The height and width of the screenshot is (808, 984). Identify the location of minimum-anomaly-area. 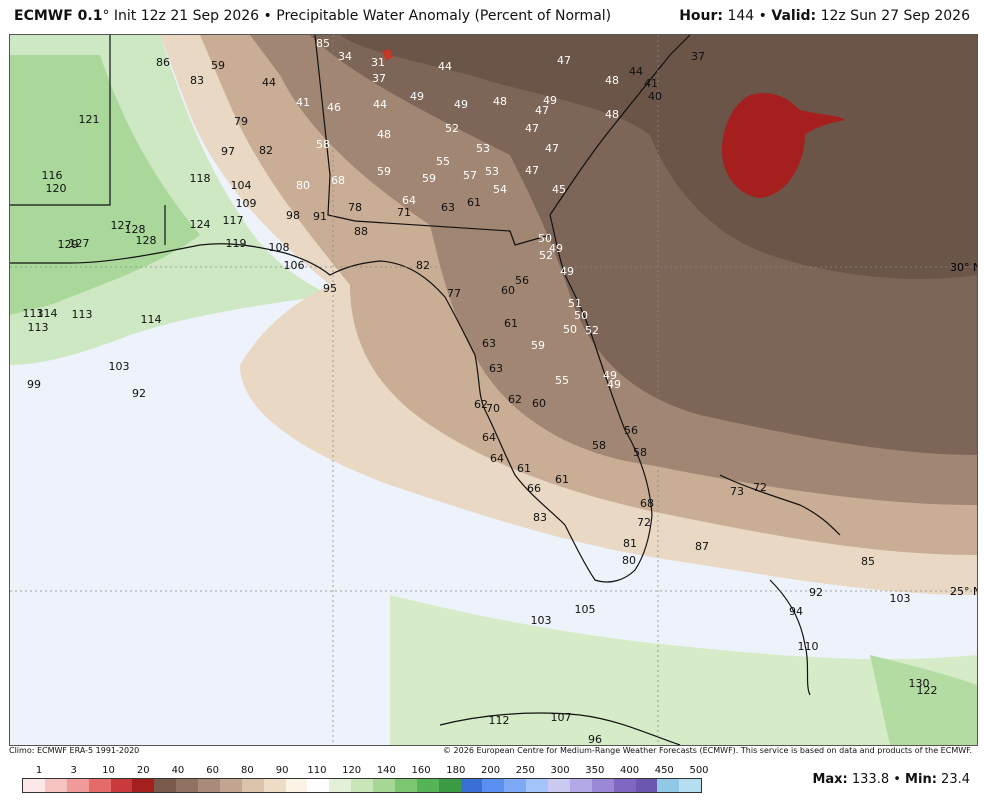
(783, 145).